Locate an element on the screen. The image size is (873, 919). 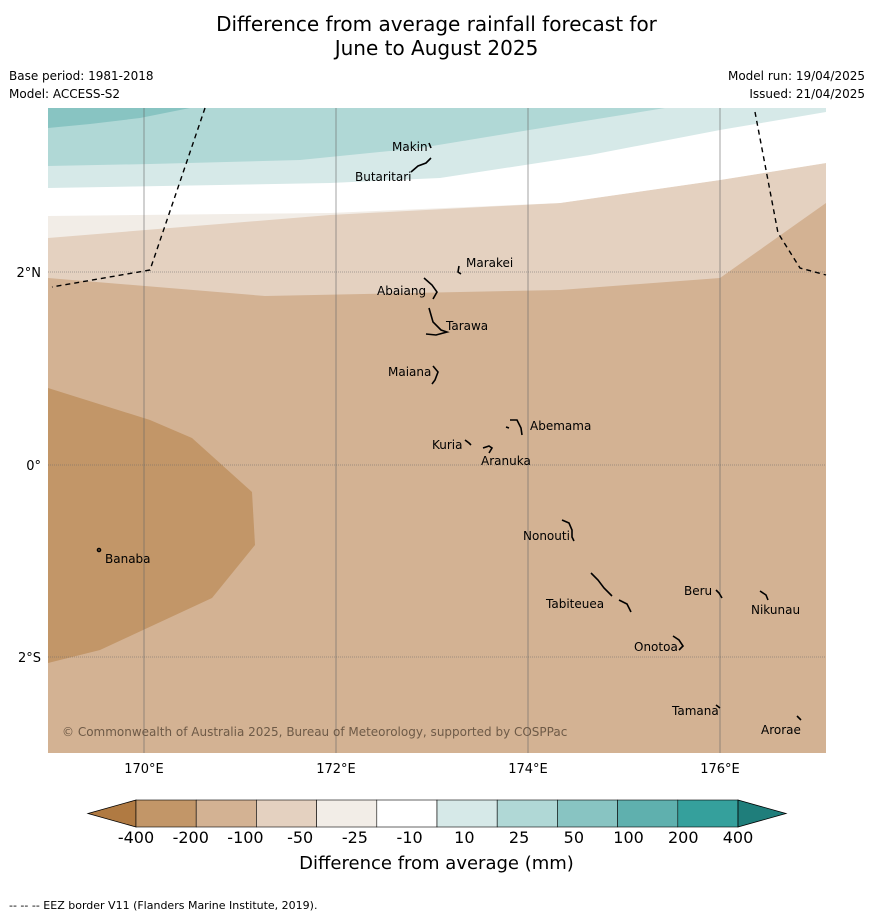
label-kuria: Kuria is located at coordinates (447, 445).